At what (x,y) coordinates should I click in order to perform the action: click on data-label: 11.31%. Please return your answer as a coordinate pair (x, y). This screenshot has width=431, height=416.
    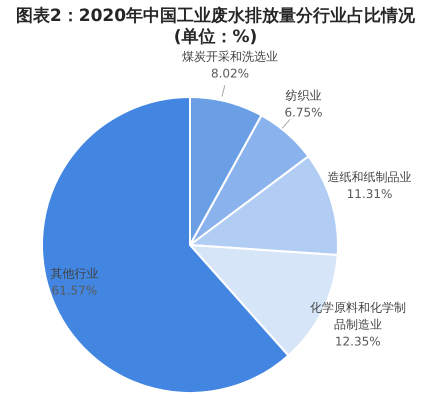
    Looking at the image, I should click on (369, 193).